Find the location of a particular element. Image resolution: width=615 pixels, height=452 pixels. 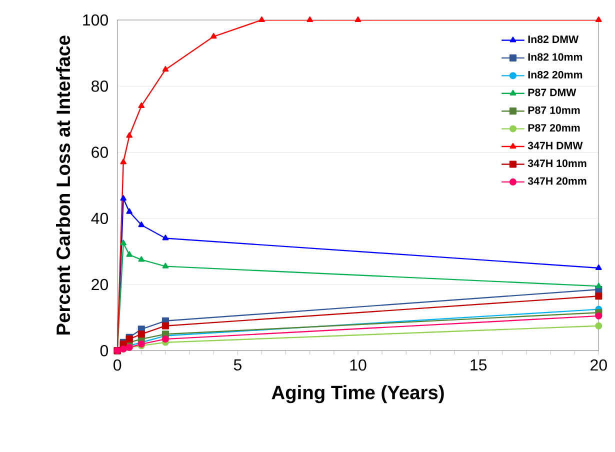

x-axis-title: Aging Time (Years) is located at coordinates (358, 394).